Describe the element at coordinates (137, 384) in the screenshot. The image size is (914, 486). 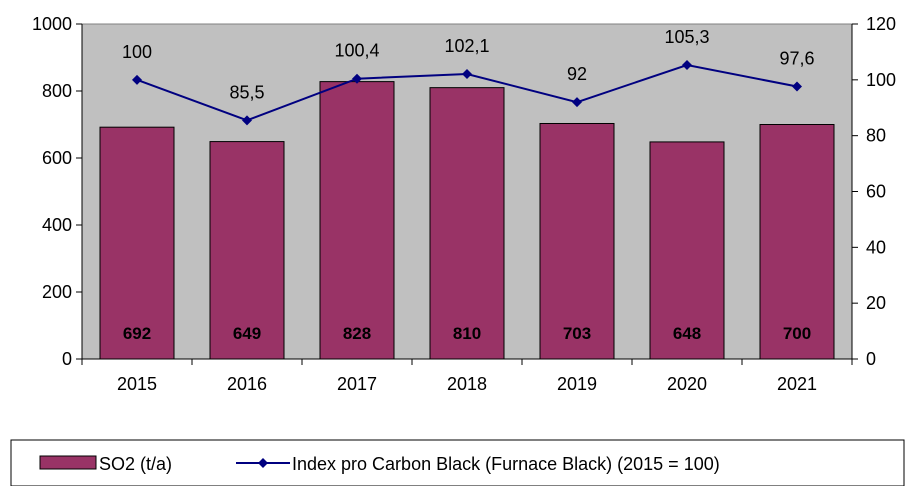
I see `x-tick-2015: 2015` at that location.